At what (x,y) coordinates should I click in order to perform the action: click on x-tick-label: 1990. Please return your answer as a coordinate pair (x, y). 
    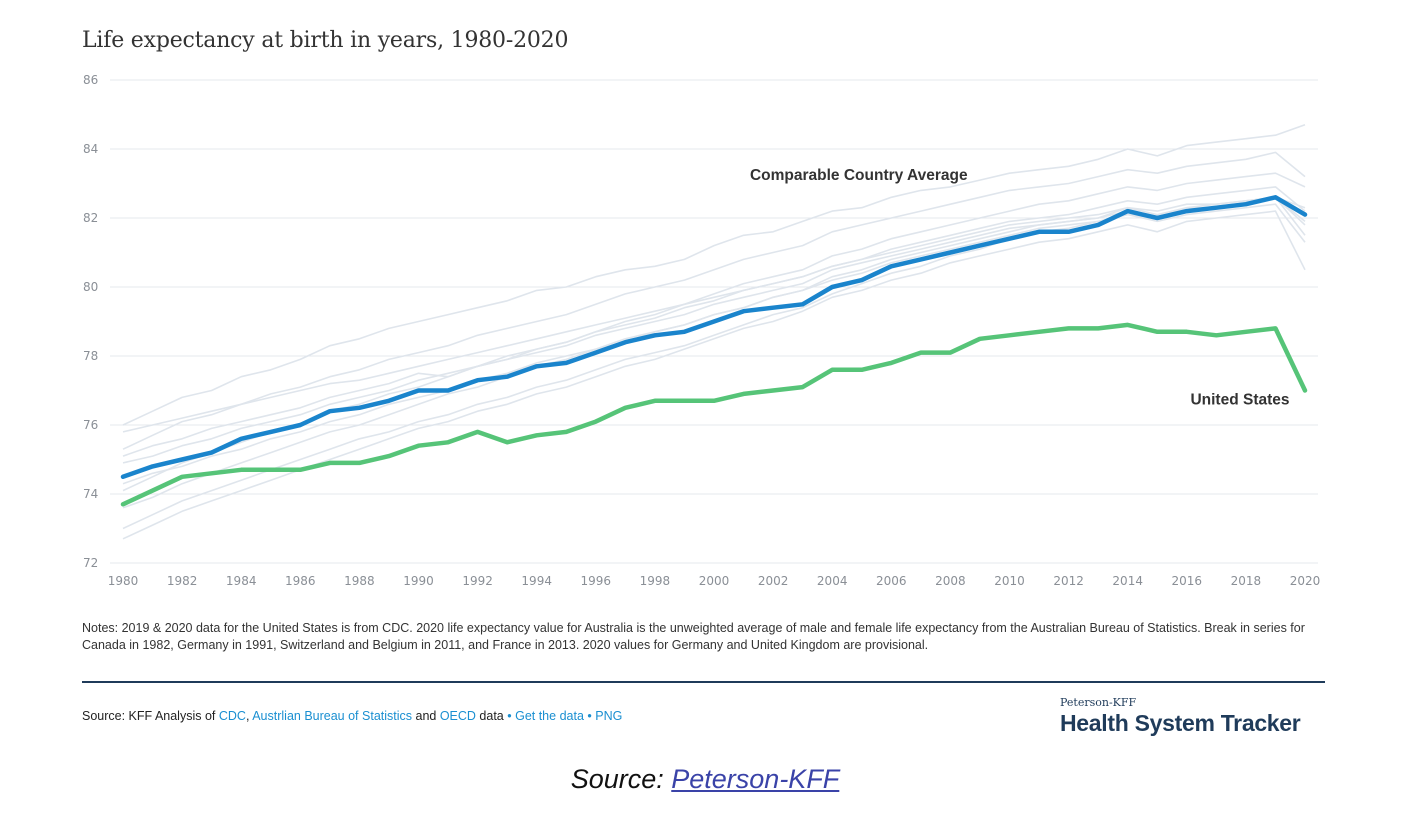
    Looking at the image, I should click on (418, 581).